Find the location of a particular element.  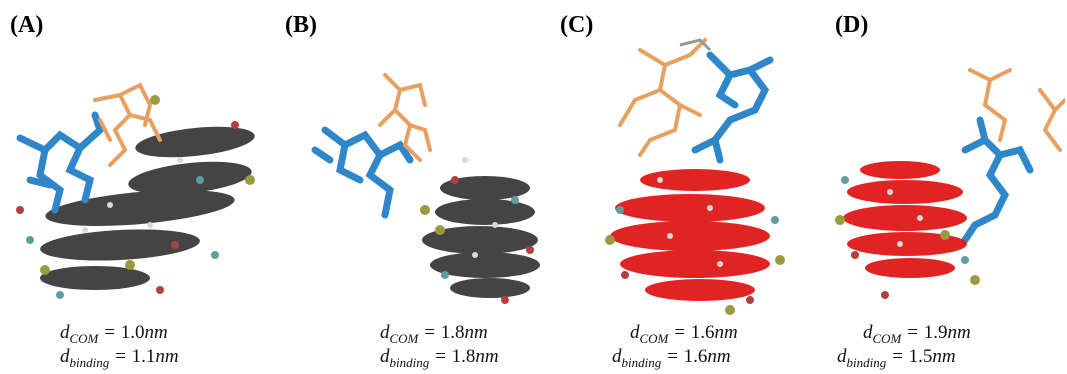

d-binding-label: dbinding = 1.6nm is located at coordinates (671, 358).